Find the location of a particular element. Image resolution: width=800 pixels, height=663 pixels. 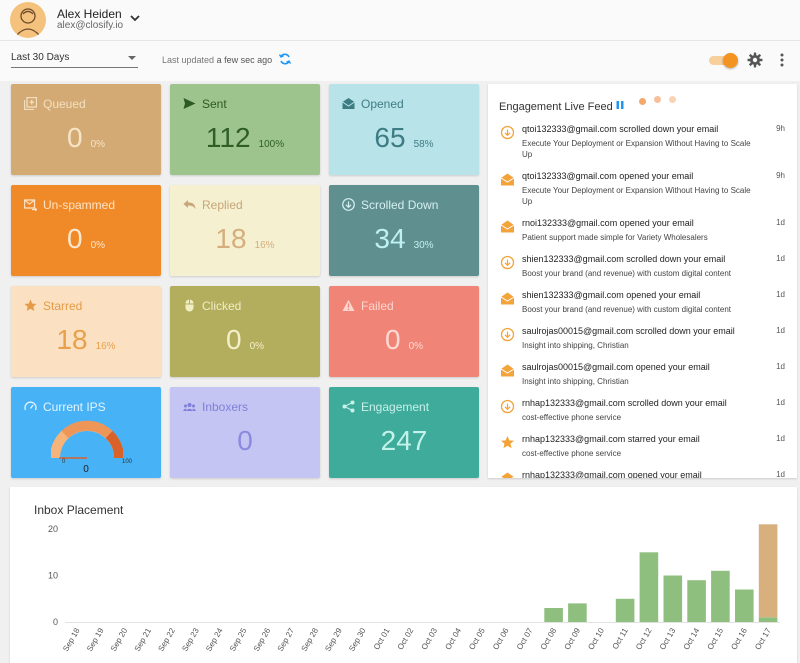

date-range-select: Last 30 Days is located at coordinates (74, 58).